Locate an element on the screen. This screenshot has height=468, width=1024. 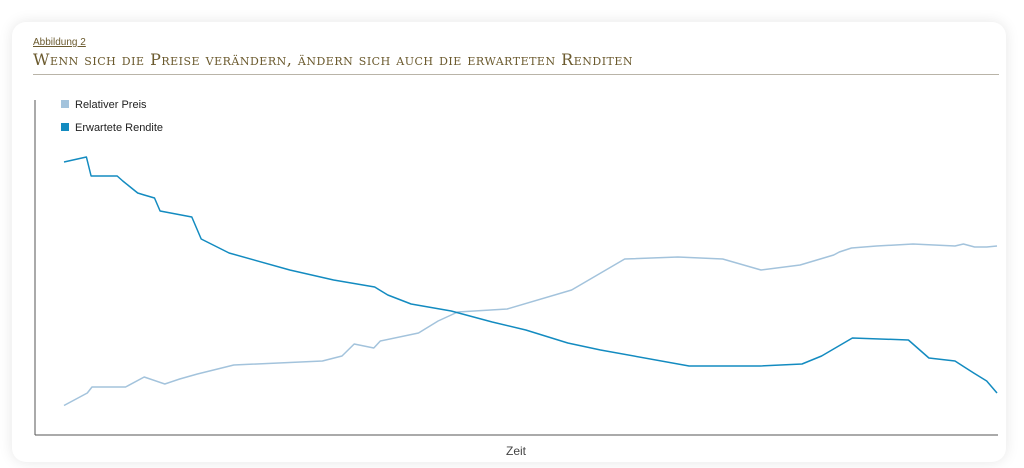
title-divider is located at coordinates (516, 74).